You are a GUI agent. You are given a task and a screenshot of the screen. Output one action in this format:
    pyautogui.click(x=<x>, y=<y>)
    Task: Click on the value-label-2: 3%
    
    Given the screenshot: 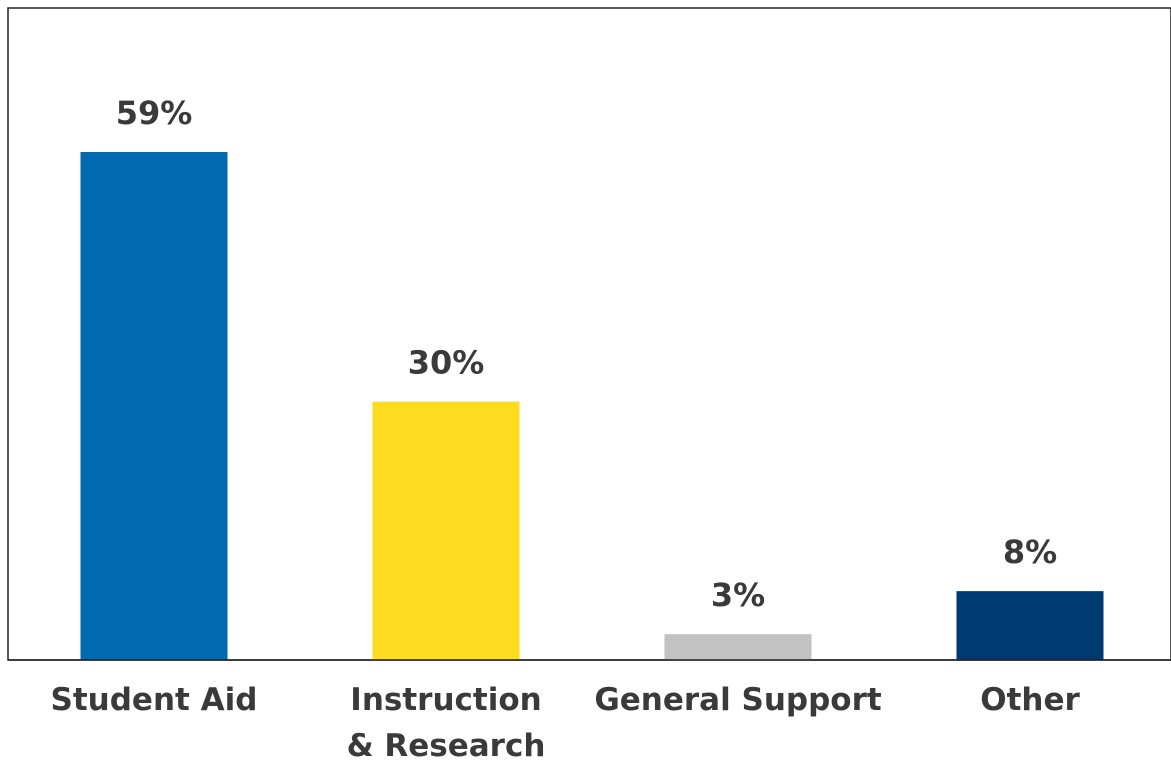 What is the action you would take?
    pyautogui.click(x=738, y=595)
    